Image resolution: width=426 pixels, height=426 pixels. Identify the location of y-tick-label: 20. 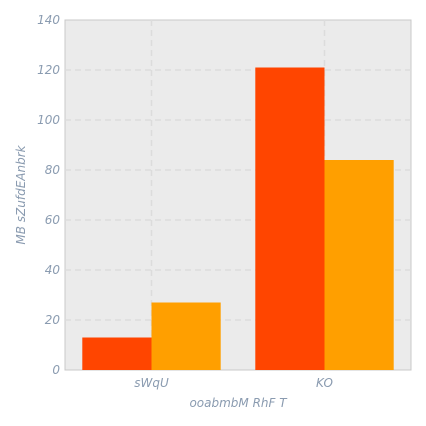
(53, 320).